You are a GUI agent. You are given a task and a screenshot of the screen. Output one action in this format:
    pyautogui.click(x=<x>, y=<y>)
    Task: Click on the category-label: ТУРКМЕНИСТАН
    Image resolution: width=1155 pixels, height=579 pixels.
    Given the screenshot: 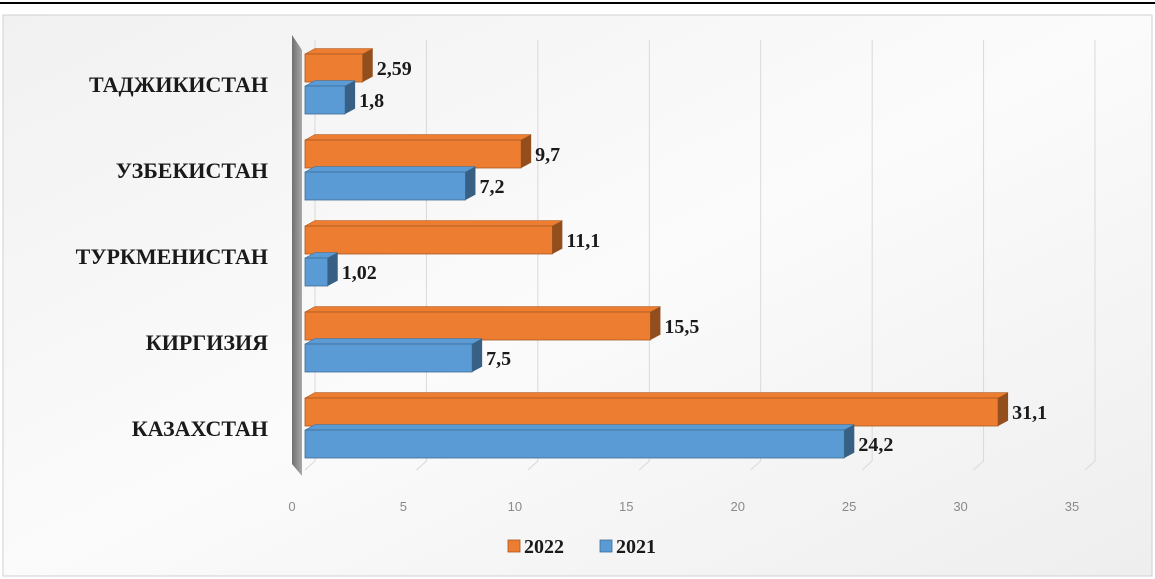 What is the action you would take?
    pyautogui.click(x=172, y=256)
    